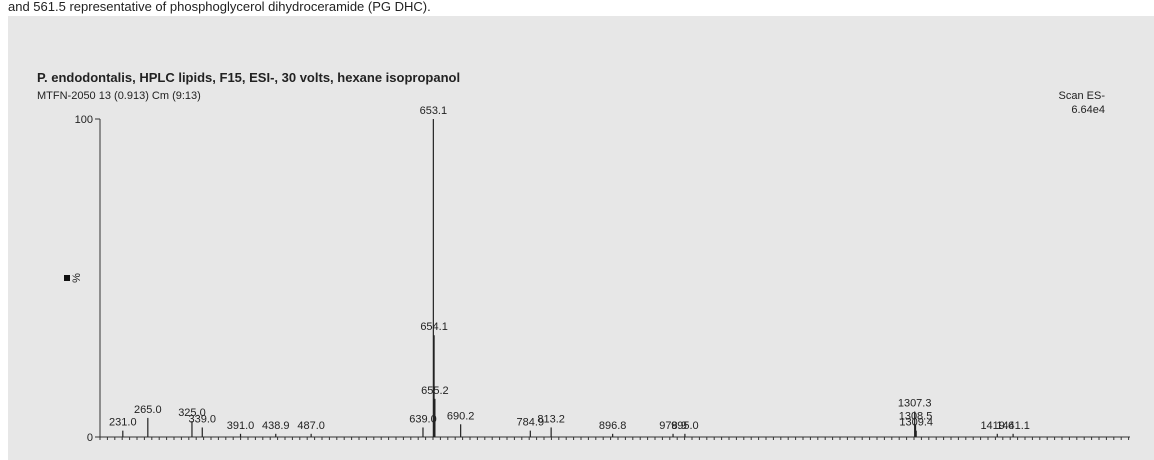  Describe the element at coordinates (311, 426) in the screenshot. I see `peak-label: 487.0` at that location.